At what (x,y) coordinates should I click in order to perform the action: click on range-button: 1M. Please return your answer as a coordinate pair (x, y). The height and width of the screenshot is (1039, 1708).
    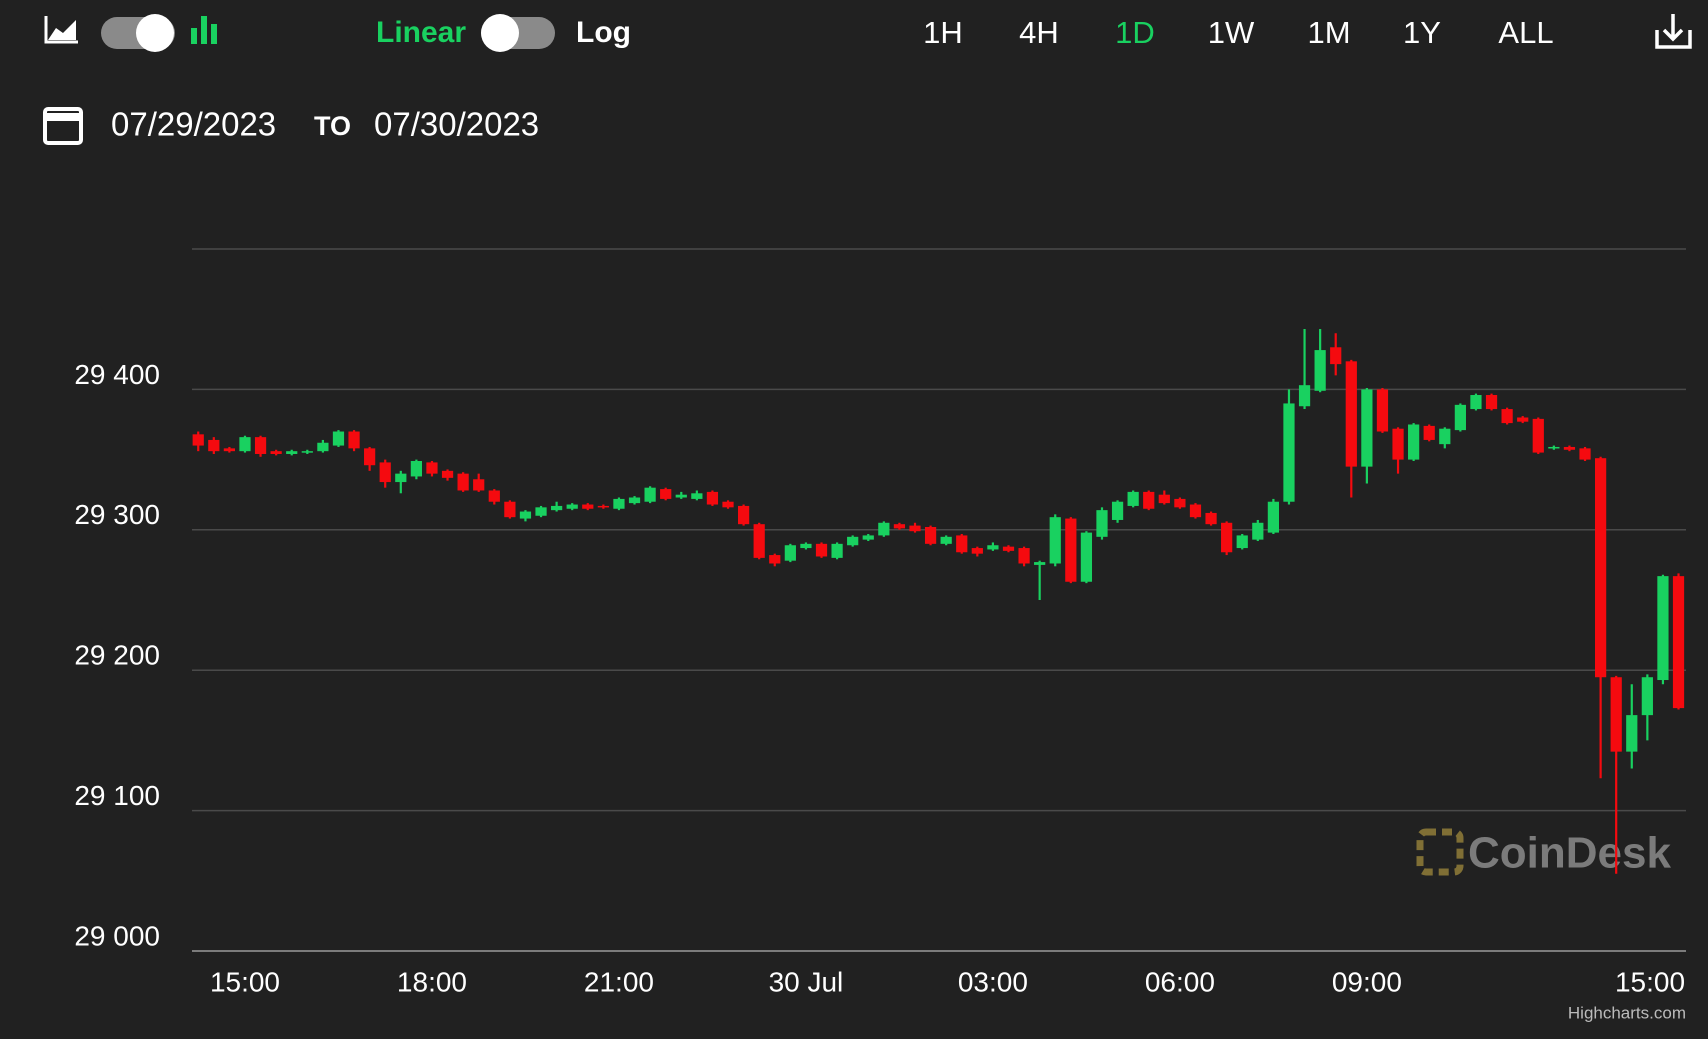
    Looking at the image, I should click on (1328, 32).